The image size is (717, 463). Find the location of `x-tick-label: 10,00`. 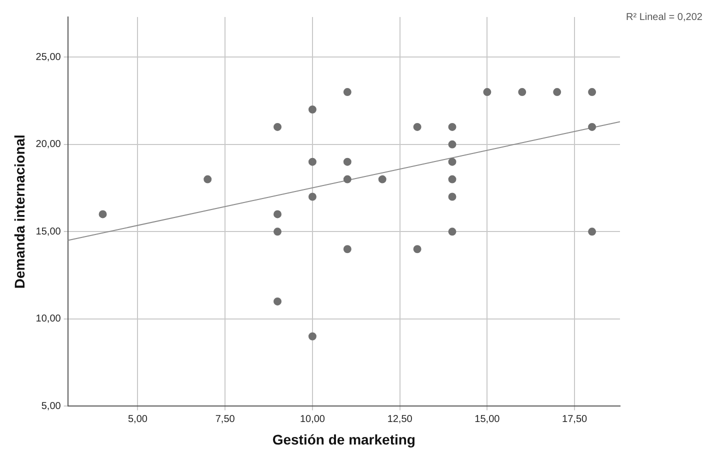

x-tick-label: 10,00 is located at coordinates (313, 419).